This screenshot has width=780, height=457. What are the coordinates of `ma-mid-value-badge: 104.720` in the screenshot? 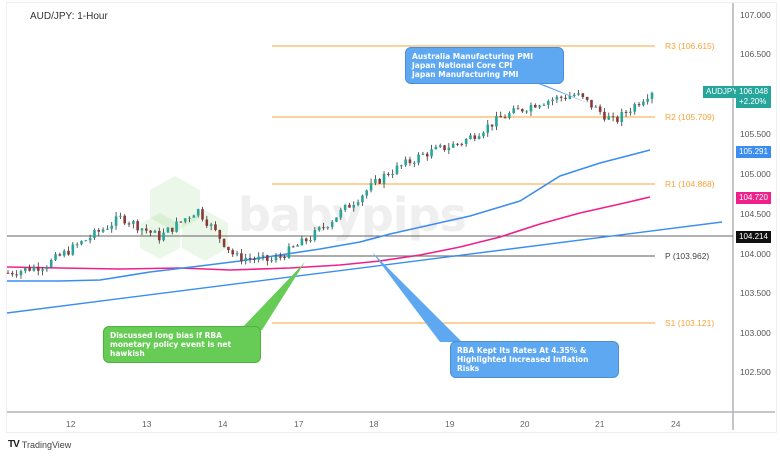 It's located at (753, 198).